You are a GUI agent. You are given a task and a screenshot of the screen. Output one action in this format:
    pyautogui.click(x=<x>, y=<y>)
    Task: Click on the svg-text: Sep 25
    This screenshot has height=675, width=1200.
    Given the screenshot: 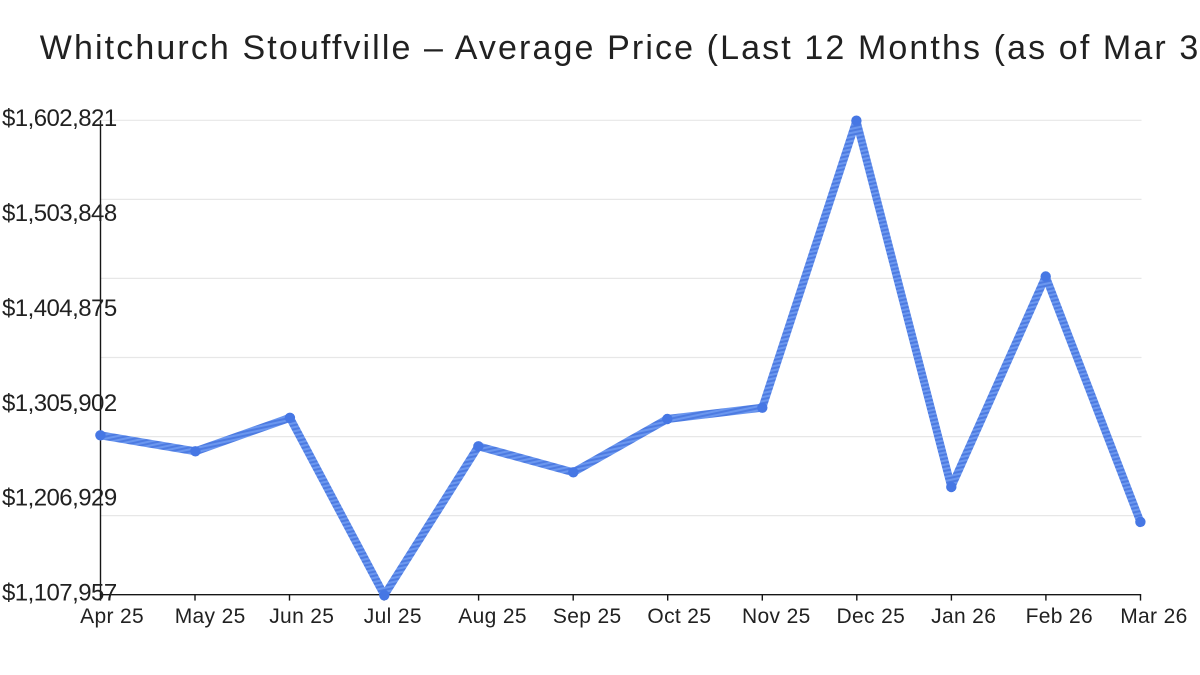 What is the action you would take?
    pyautogui.click(x=587, y=616)
    